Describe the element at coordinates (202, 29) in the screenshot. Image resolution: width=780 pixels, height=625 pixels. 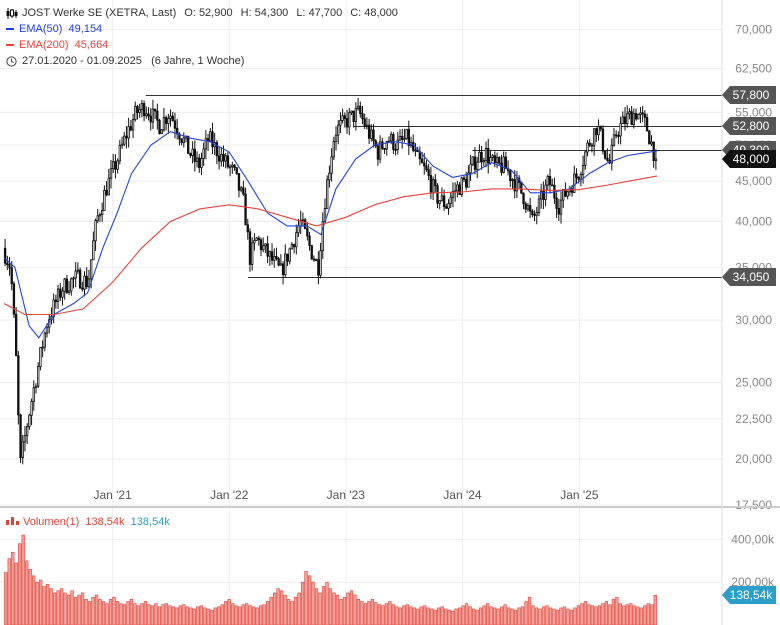
I see `legend-ema50-row: EMA(50) 49,154` at that location.